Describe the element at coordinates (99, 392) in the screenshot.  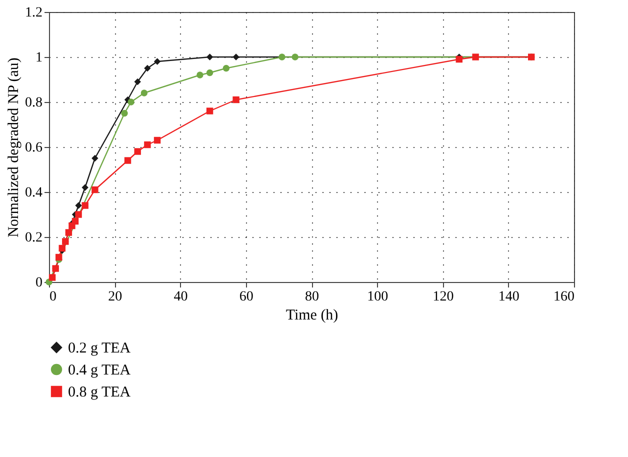
I see `legend-label: 0.8 g TEA` at that location.